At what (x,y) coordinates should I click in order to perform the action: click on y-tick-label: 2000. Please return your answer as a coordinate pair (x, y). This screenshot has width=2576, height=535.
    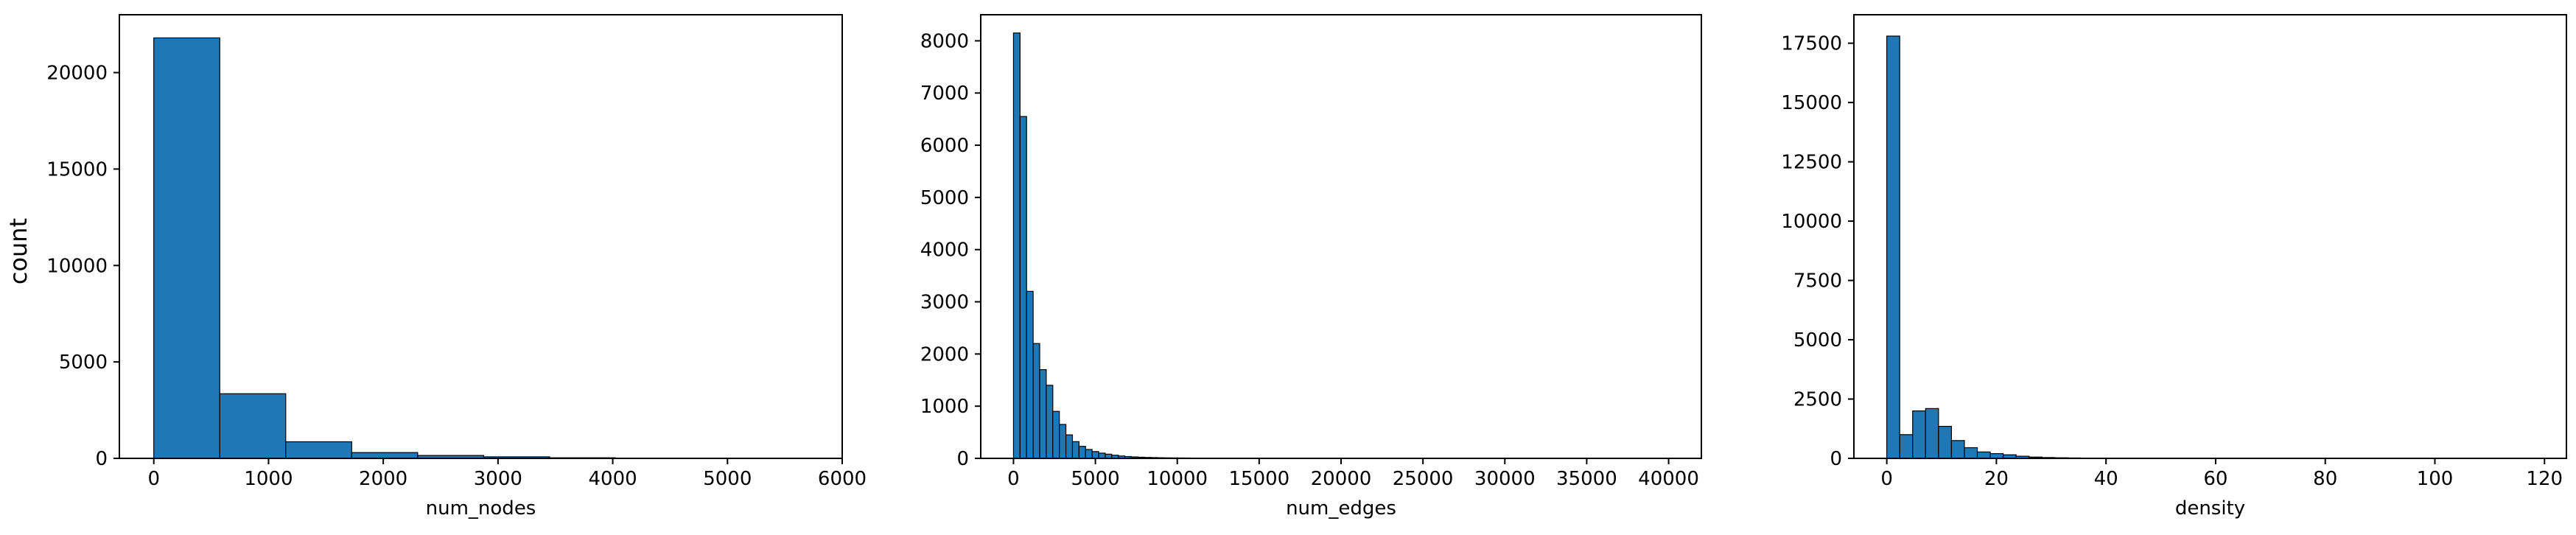
    Looking at the image, I should click on (944, 354).